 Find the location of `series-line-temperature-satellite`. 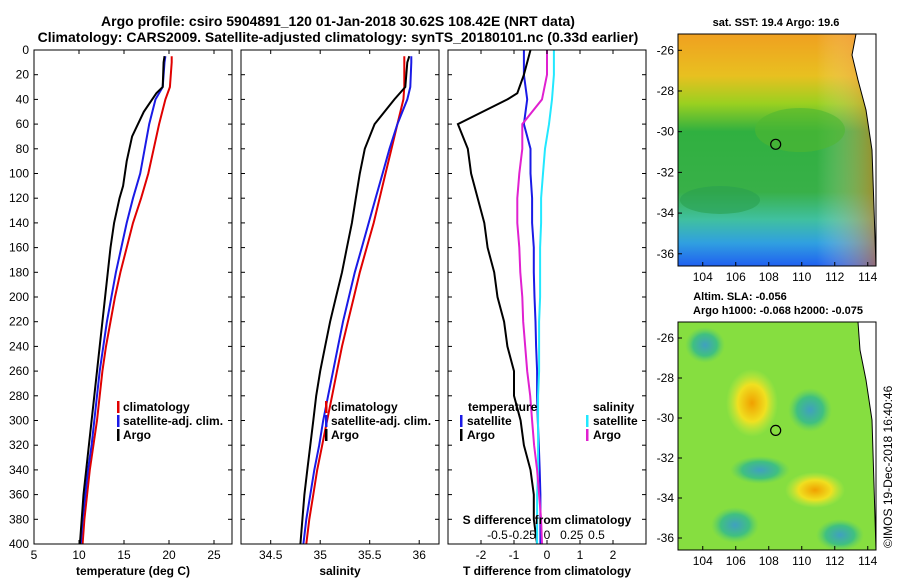

series-line-temperature-satellite is located at coordinates (532, 297).